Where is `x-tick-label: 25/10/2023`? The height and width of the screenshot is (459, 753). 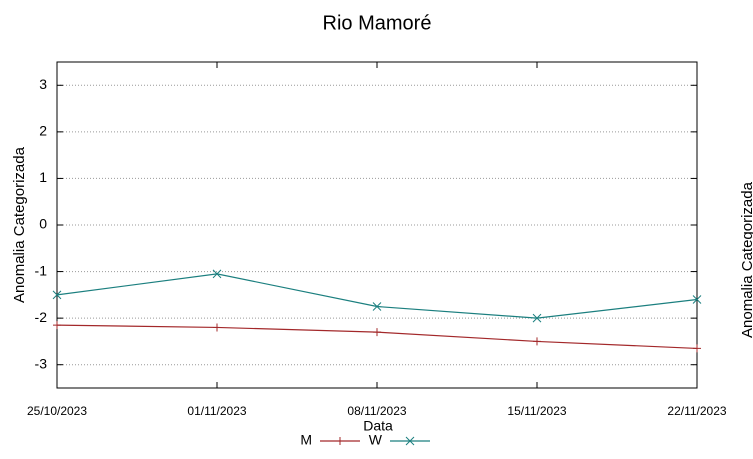 x-tick-label: 25/10/2023 is located at coordinates (57, 411).